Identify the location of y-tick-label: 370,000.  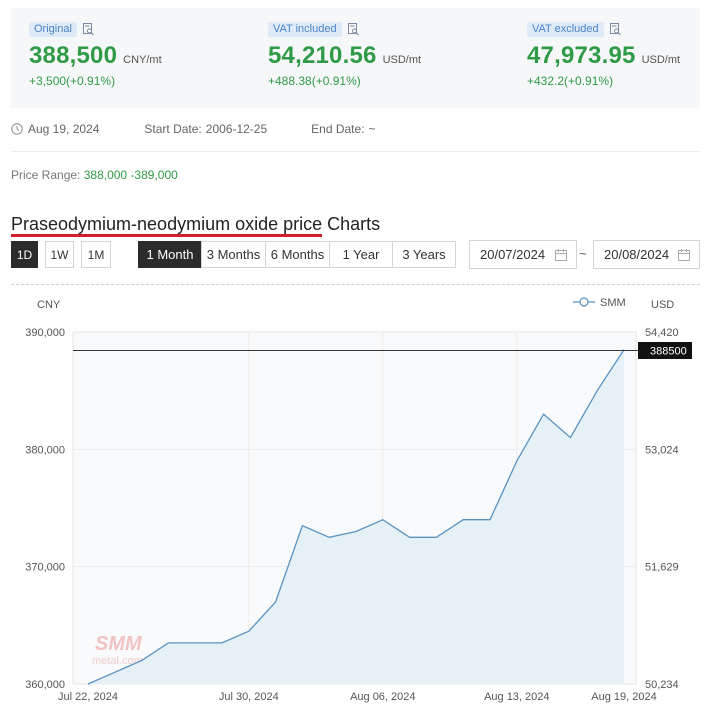
(45, 568).